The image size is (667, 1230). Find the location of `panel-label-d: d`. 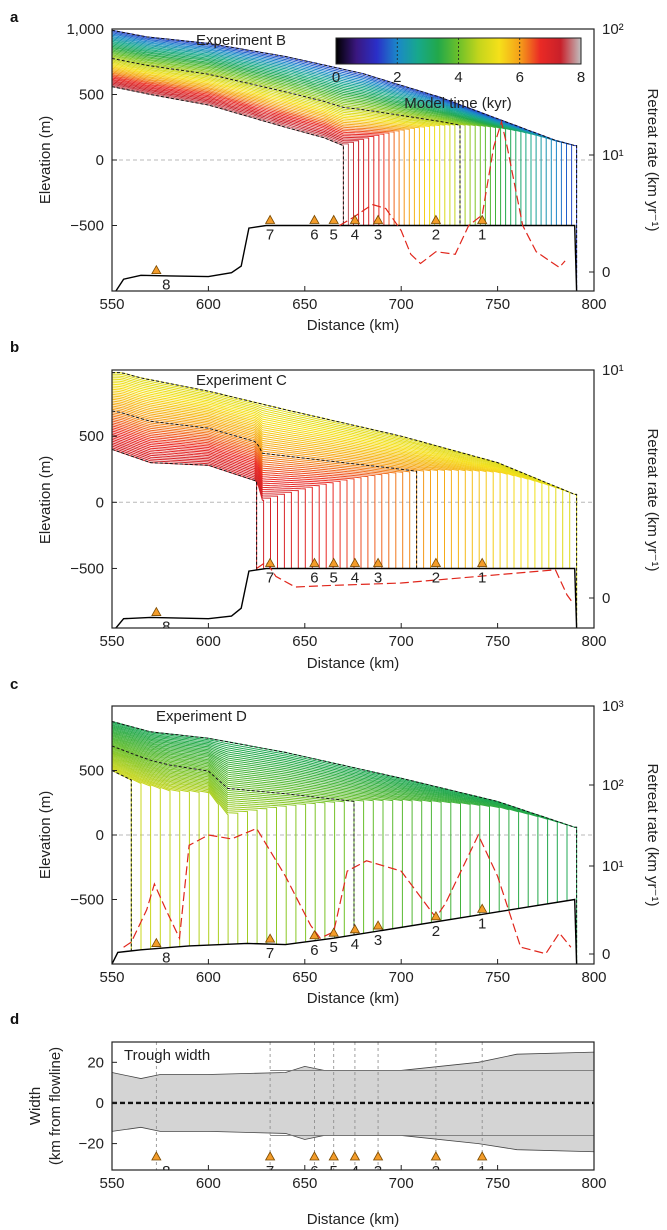

panel-label-d: d is located at coordinates (14, 1019).